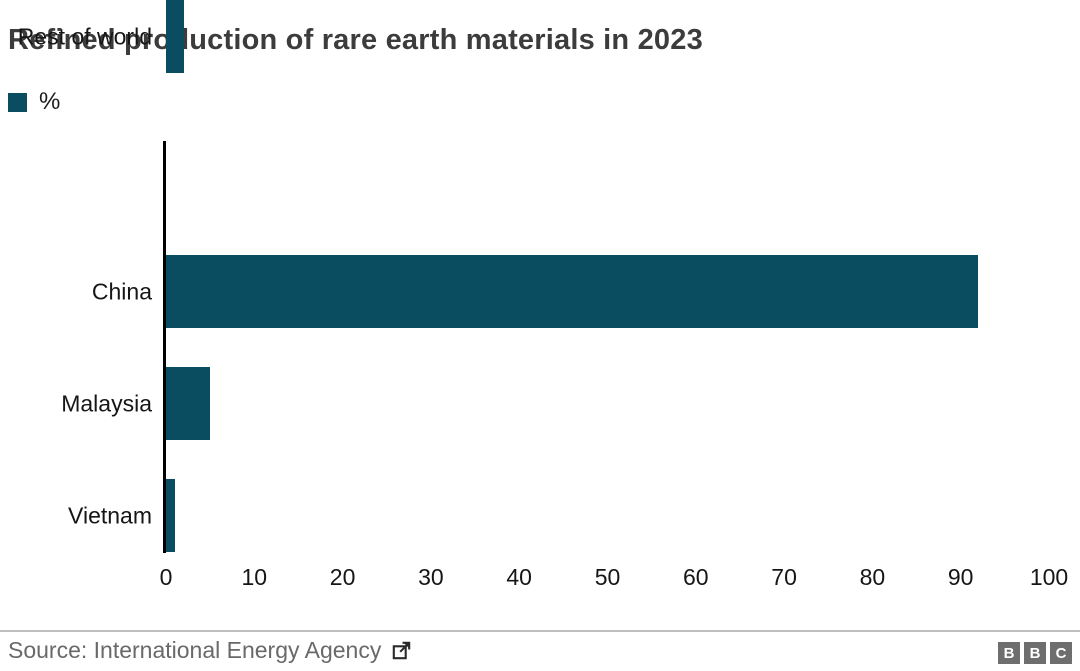 The height and width of the screenshot is (671, 1080). Describe the element at coordinates (960, 577) in the screenshot. I see `x-tick-label-90: 90` at that location.